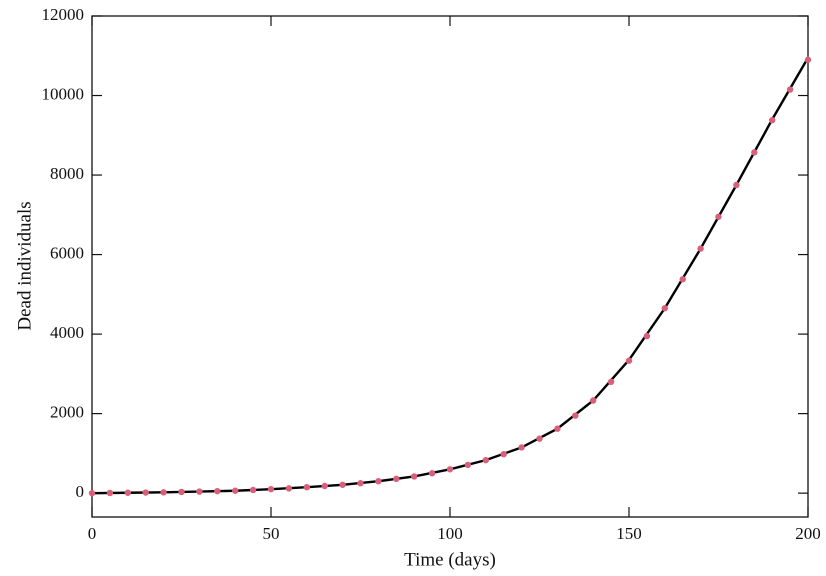  What do you see at coordinates (92, 533) in the screenshot?
I see `x-tick-label: 0` at bounding box center [92, 533].